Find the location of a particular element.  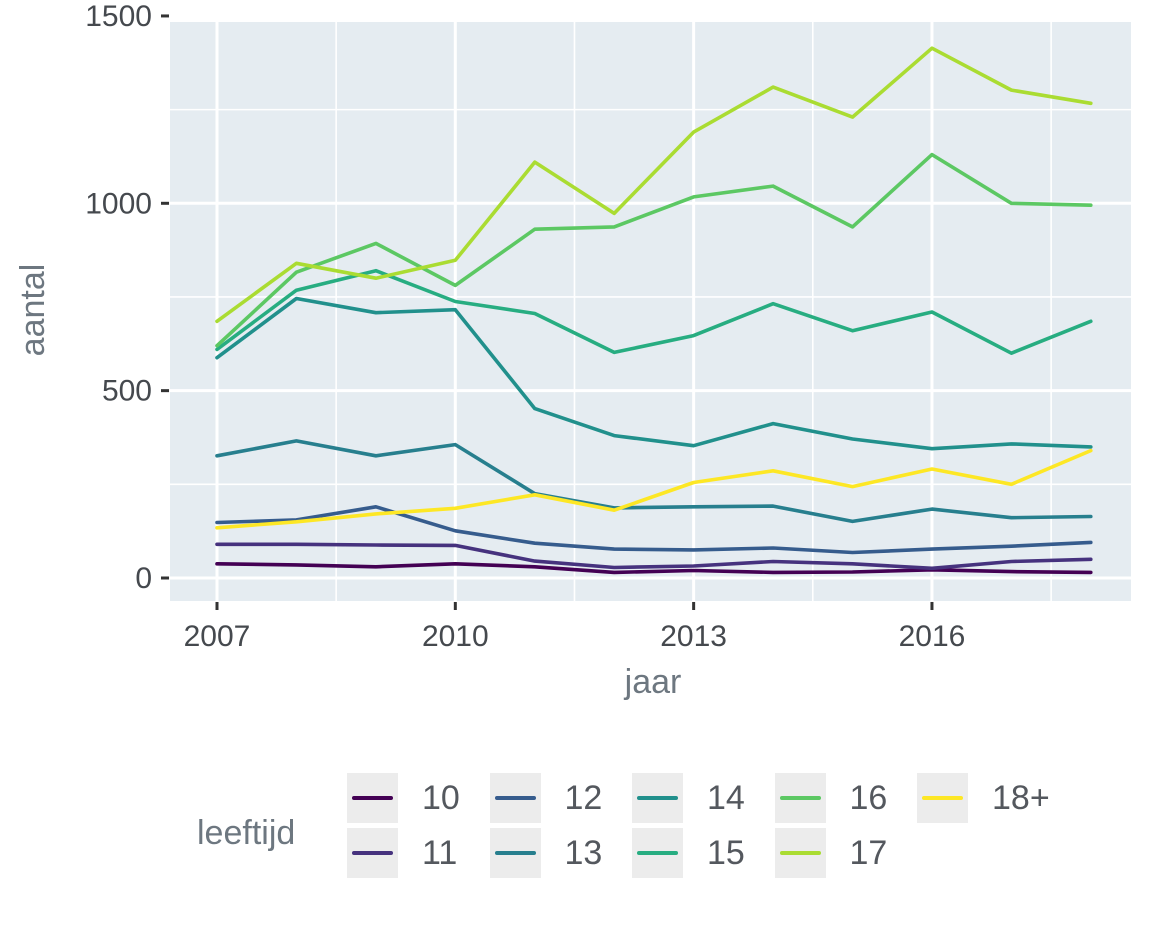

y-axis-title: aantal is located at coordinates (33, 310).